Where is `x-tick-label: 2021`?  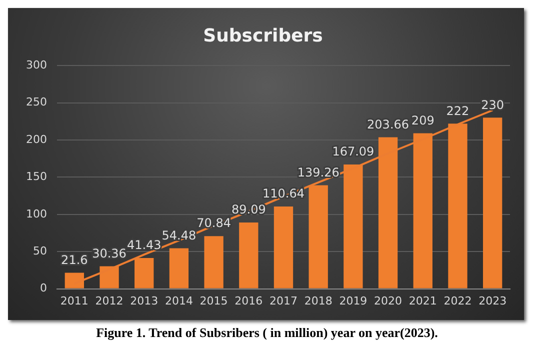 x-tick-label: 2021 is located at coordinates (422, 301).